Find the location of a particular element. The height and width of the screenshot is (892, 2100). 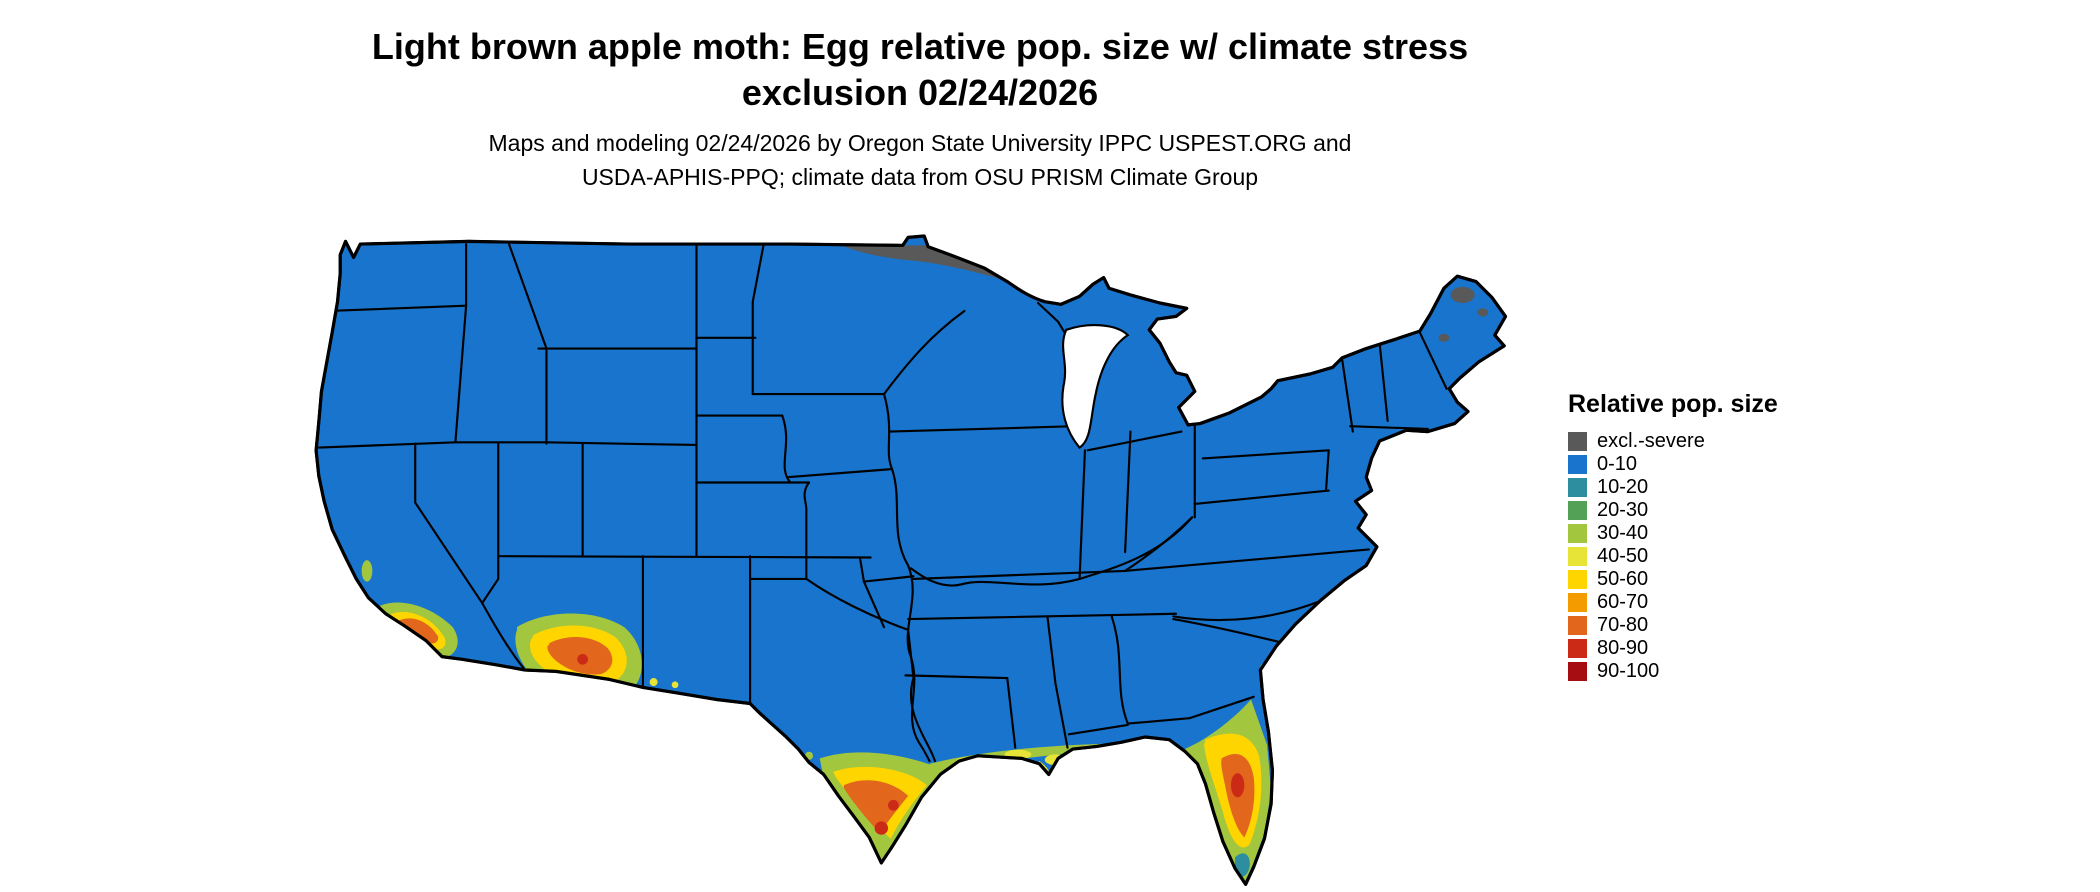

legend-label: 0-10 is located at coordinates (1617, 464).